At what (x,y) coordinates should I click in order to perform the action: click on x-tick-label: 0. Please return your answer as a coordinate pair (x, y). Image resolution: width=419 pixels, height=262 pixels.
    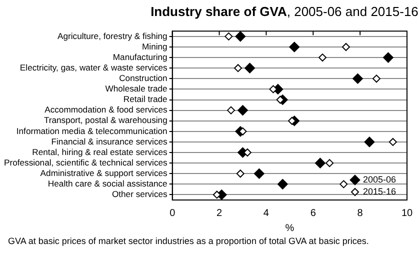
    Looking at the image, I should click on (173, 213).